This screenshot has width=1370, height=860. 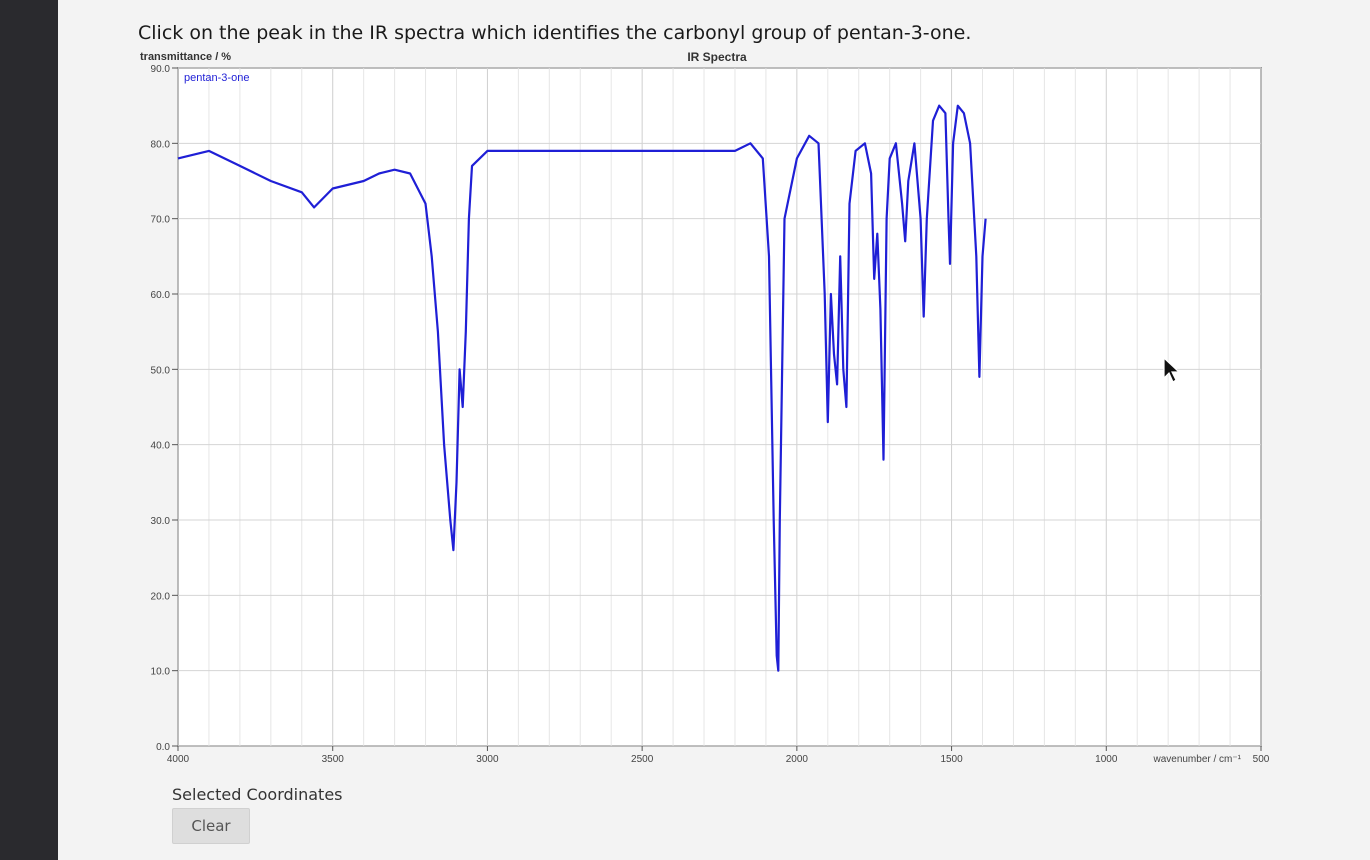 I want to click on x-tick-label: 2500, so click(x=642, y=759).